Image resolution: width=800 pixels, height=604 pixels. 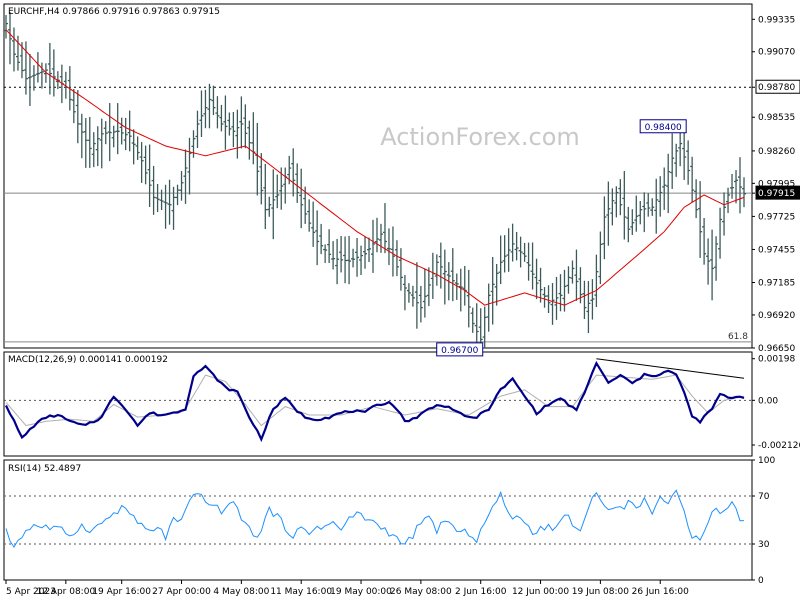 What do you see at coordinates (776, 217) in the screenshot?
I see `price-y-label: 0.97725` at bounding box center [776, 217].